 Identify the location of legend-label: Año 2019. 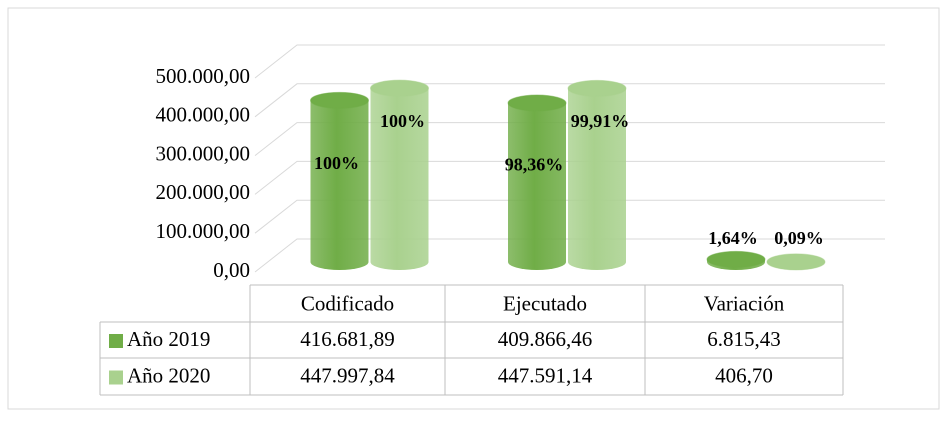
(168, 339).